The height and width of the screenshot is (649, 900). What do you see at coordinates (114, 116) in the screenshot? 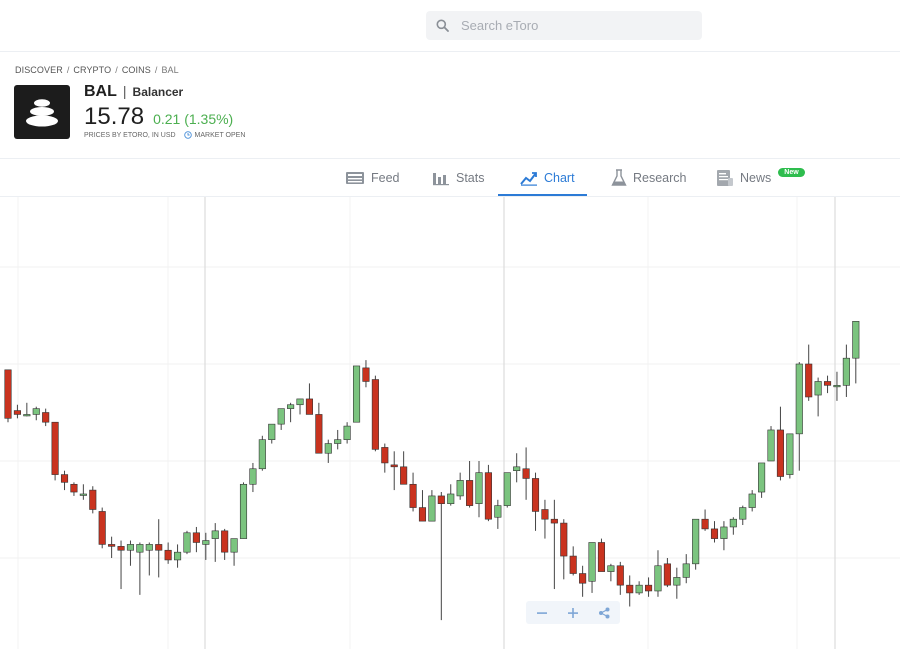
I see `current-price: 15.78` at bounding box center [114, 116].